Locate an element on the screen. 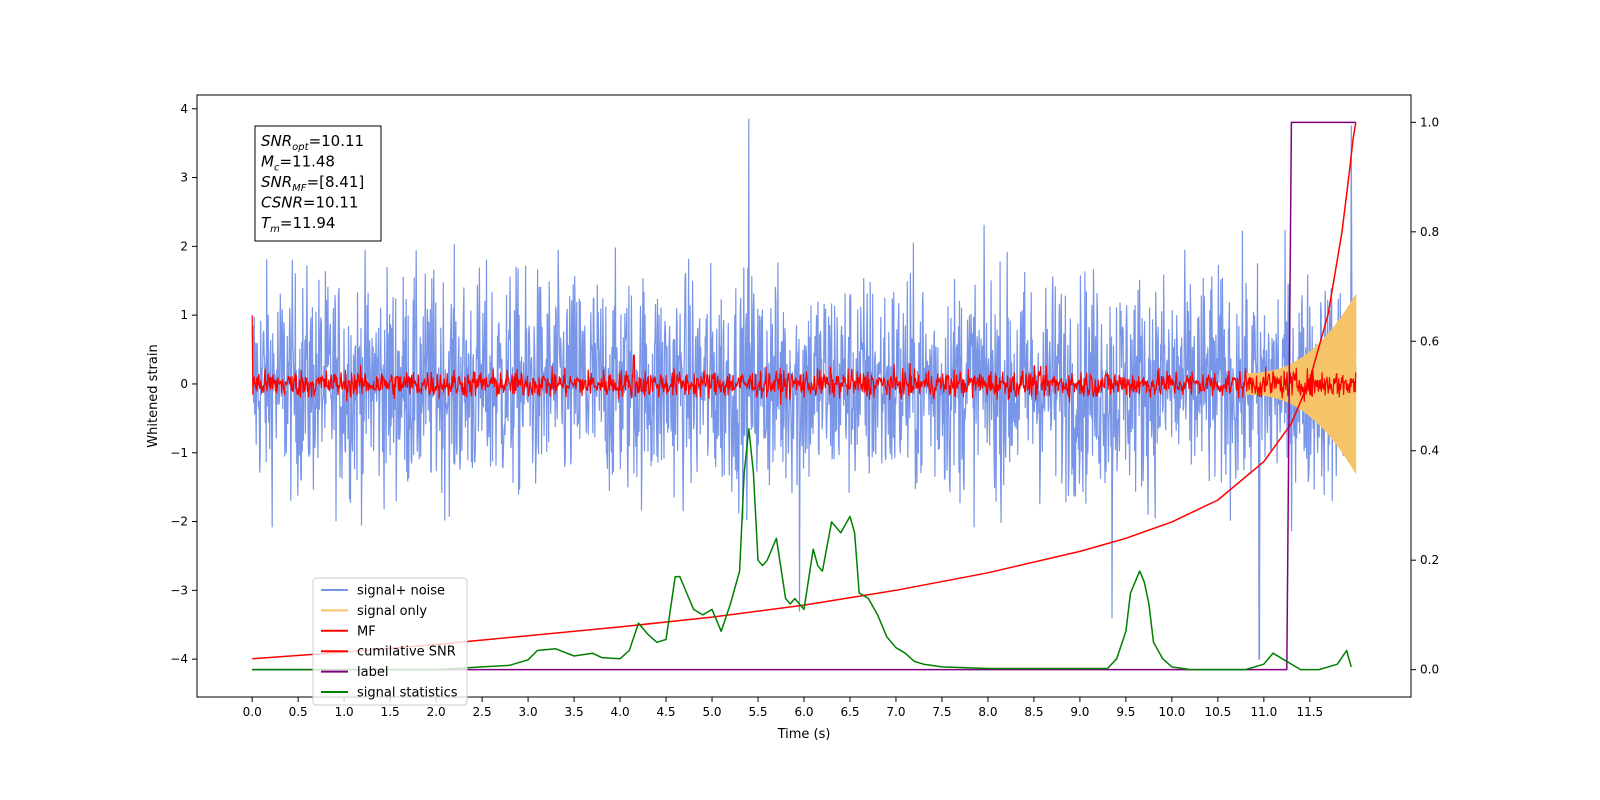 The width and height of the screenshot is (1600, 800). legend-label: signal only is located at coordinates (392, 611).